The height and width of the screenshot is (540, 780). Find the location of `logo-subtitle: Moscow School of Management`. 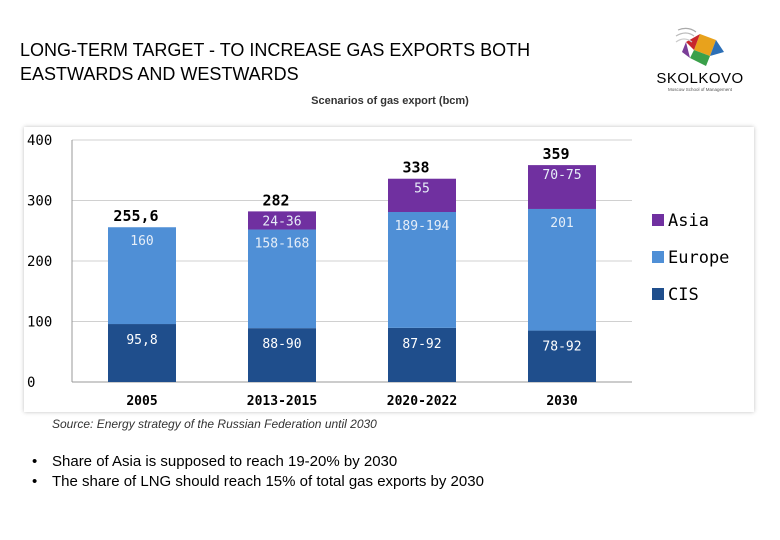

logo-subtitle: Moscow School of Management is located at coordinates (700, 89).